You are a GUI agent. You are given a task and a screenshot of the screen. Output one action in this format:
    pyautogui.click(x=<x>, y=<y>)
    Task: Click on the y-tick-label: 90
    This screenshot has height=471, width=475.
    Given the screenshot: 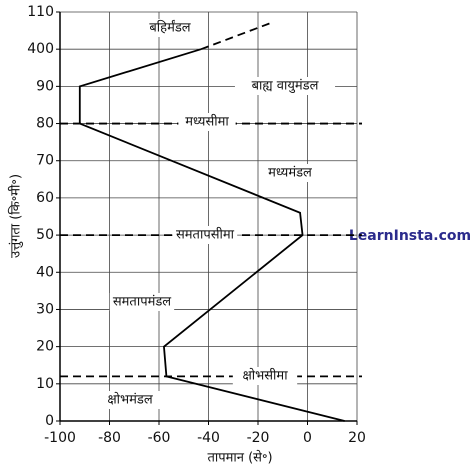 What is the action you would take?
    pyautogui.click(x=45, y=86)
    